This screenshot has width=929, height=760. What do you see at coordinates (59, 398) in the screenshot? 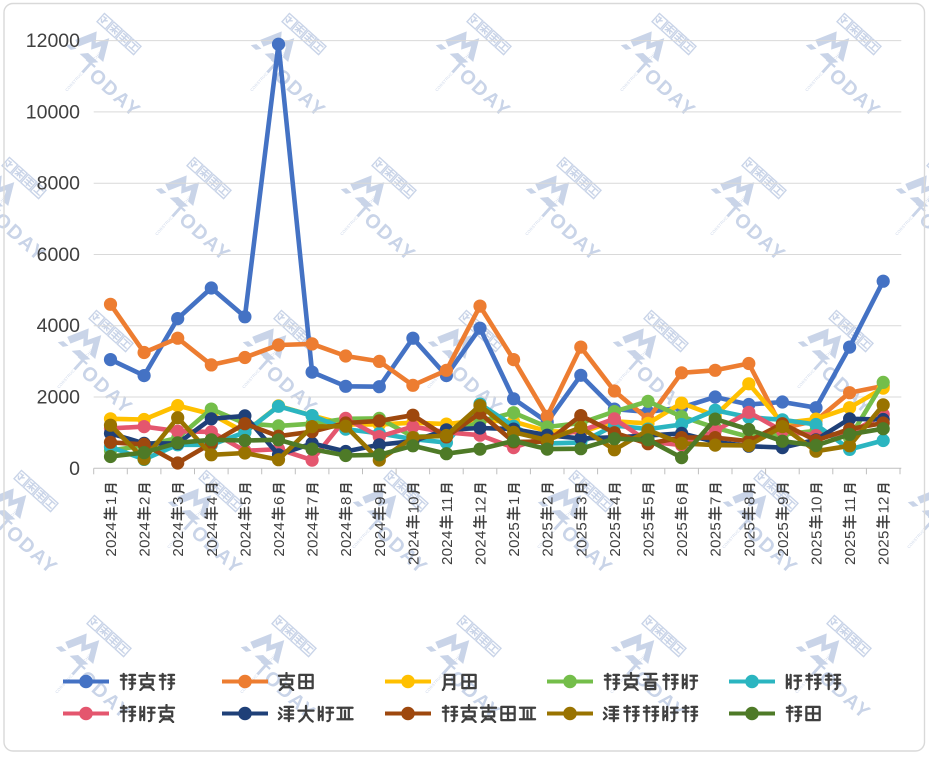
I see `svg-text: 2000` at bounding box center [59, 398].